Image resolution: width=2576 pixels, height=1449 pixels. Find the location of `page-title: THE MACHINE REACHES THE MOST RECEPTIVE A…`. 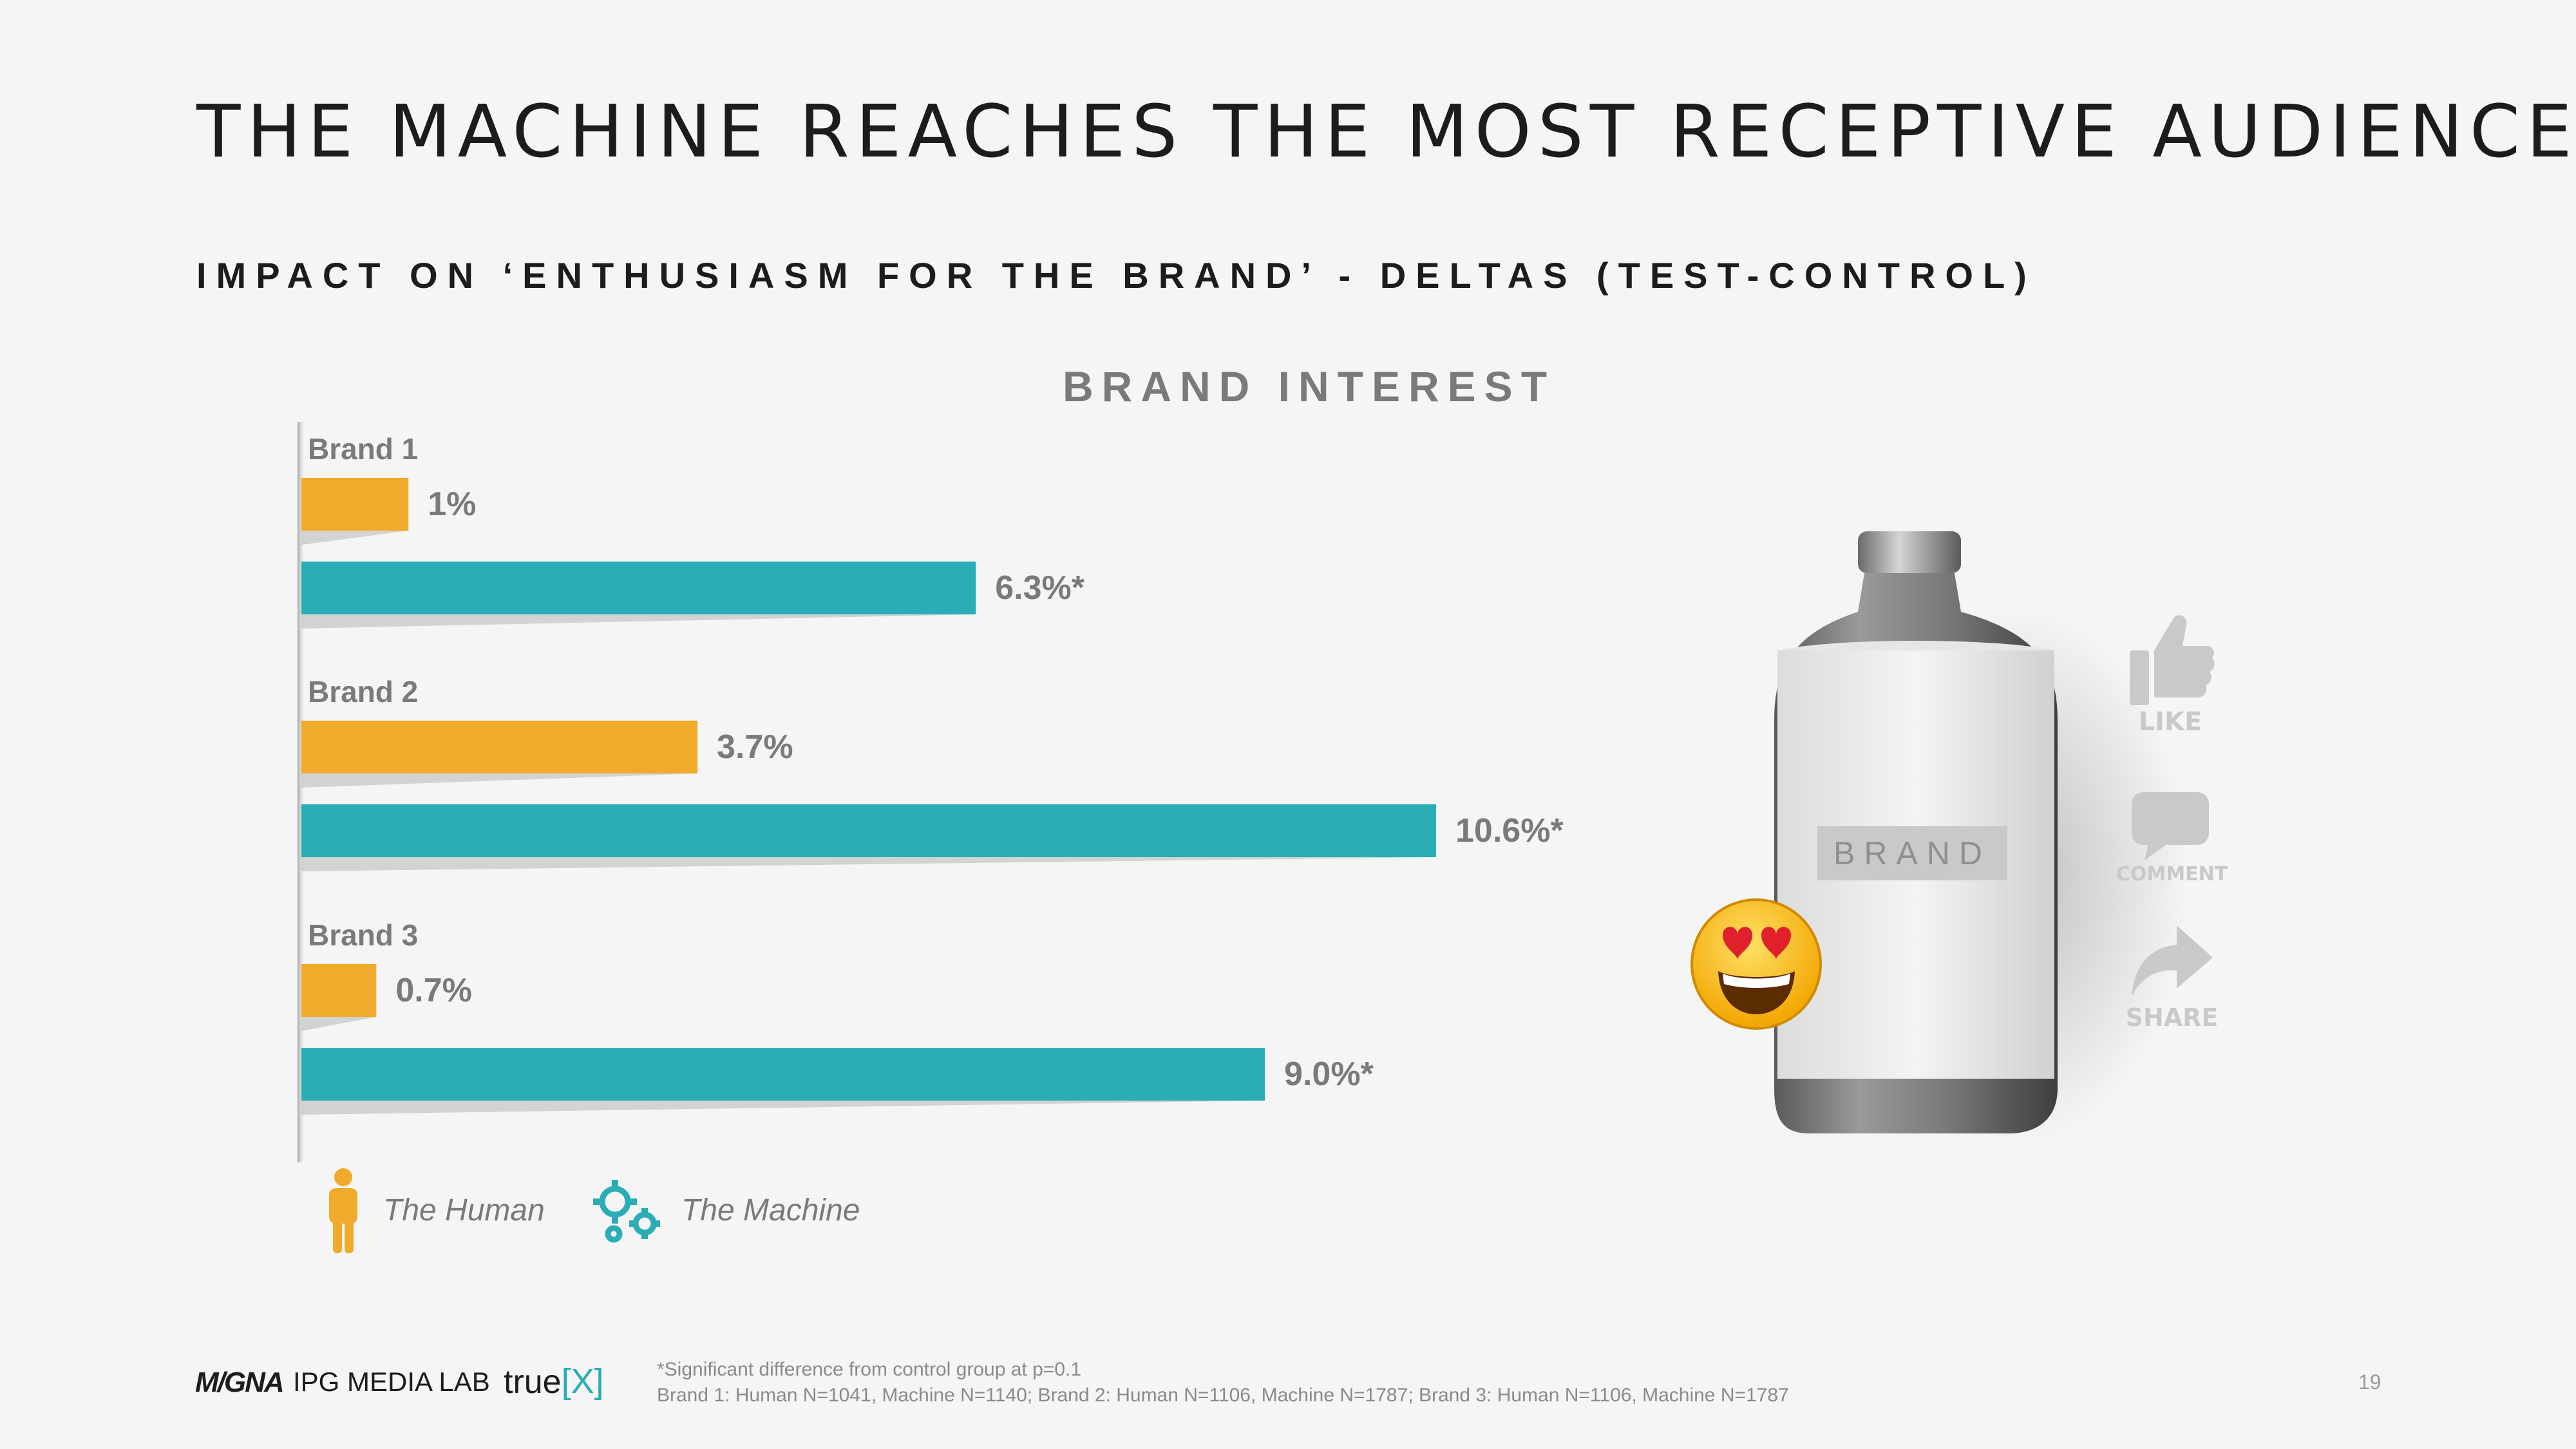

page-title: THE MACHINE REACHES THE MOST RECEPTIVE A… is located at coordinates (1386, 132).